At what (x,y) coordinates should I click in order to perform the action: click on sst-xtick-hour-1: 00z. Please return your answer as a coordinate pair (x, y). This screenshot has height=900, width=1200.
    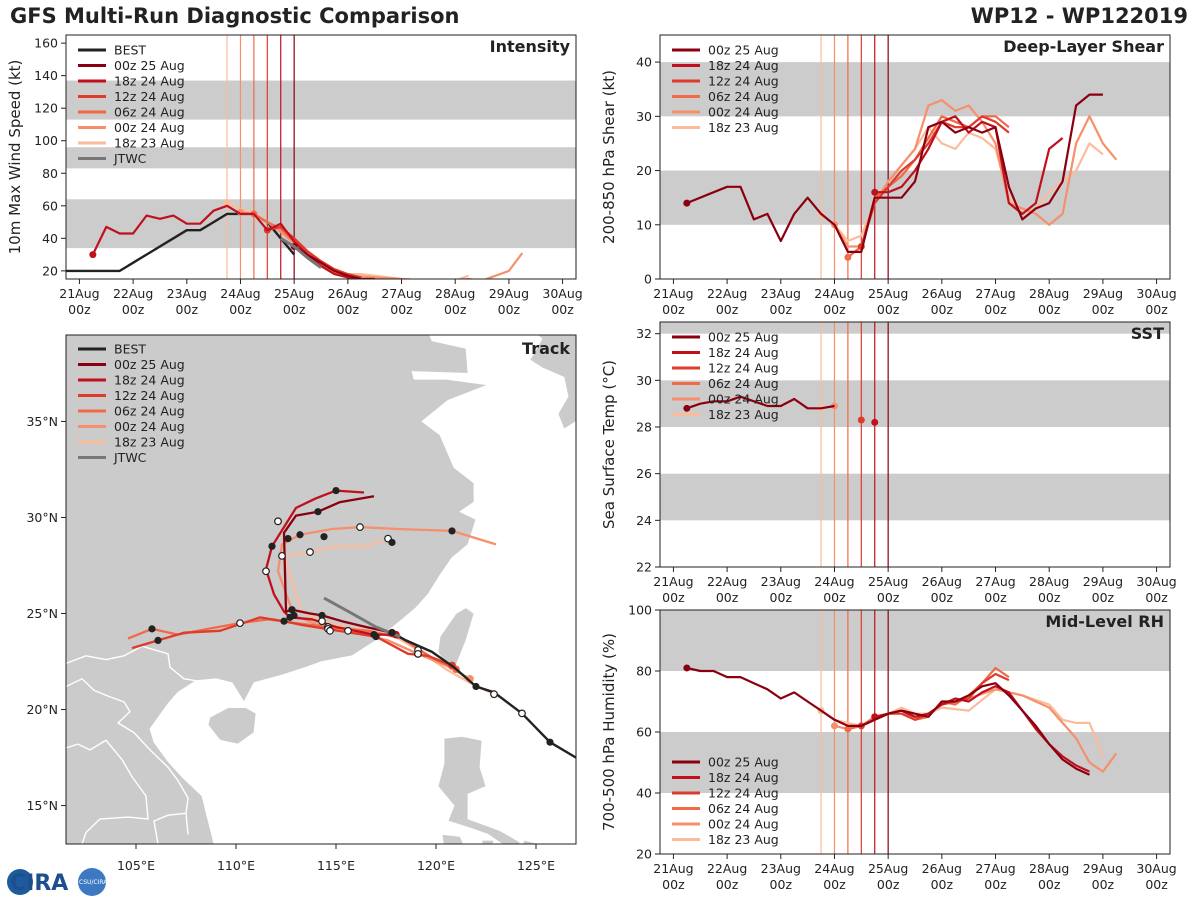
    Looking at the image, I should click on (727, 597).